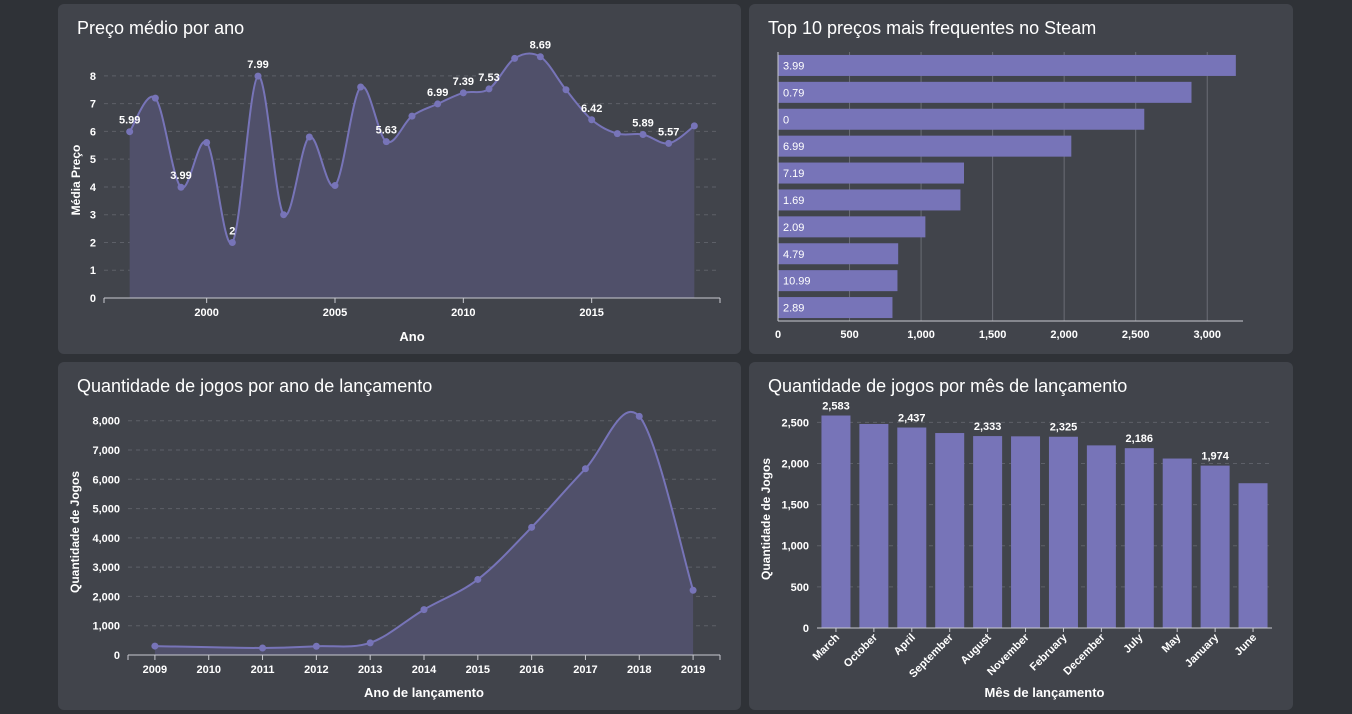  I want to click on y-tick-label: 2, so click(93, 243).